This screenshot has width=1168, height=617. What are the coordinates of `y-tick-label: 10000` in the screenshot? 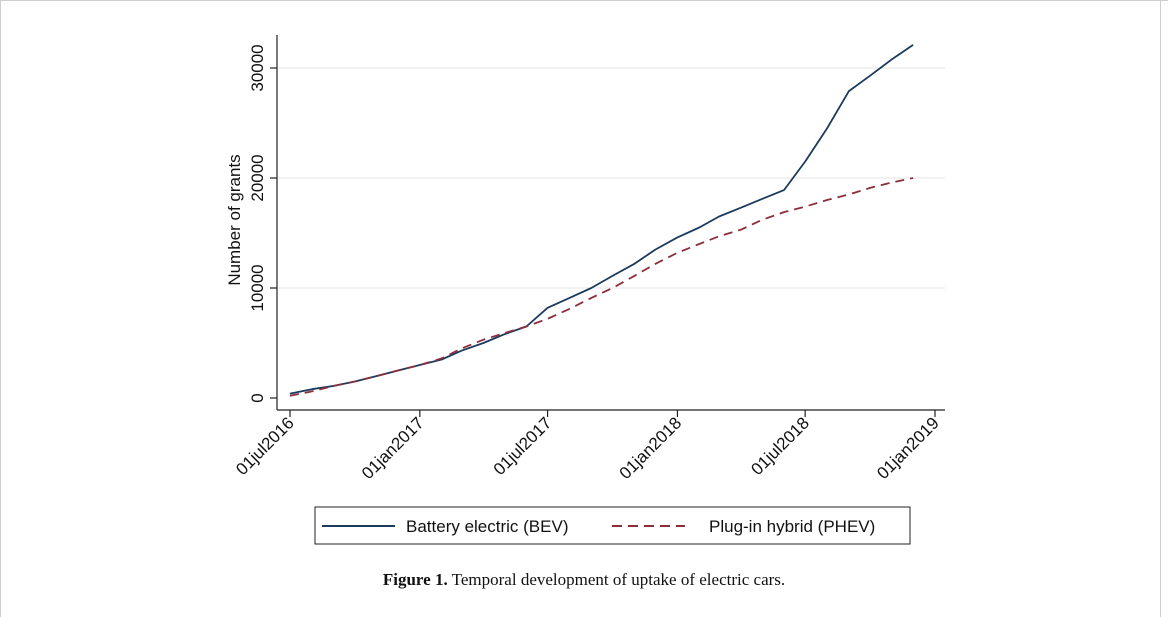 It's located at (257, 287).